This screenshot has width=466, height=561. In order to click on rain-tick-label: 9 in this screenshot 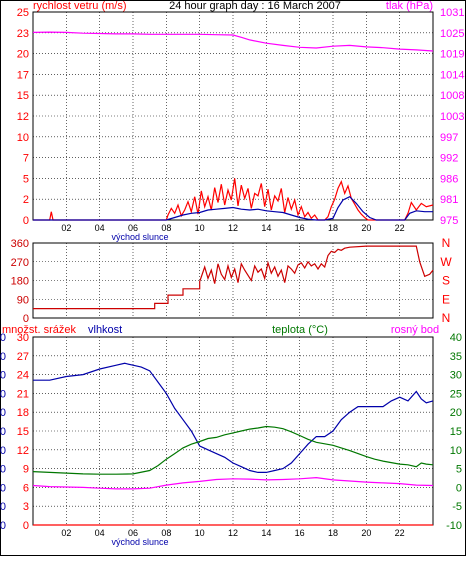, I will do `click(26, 470)`.